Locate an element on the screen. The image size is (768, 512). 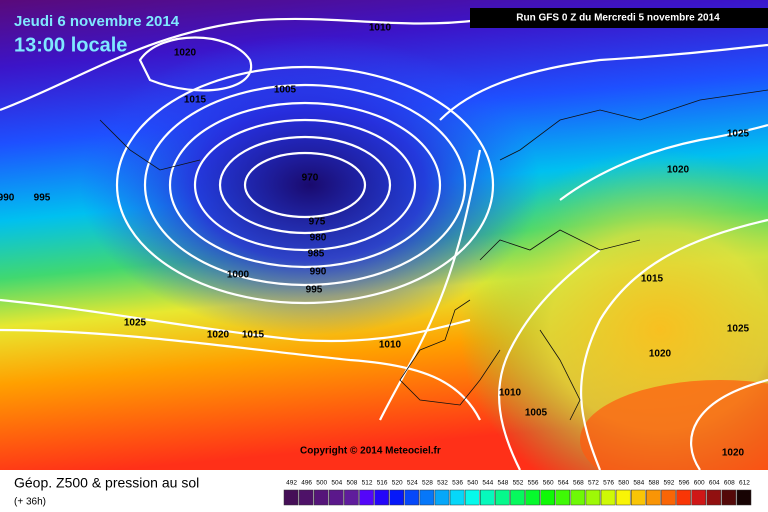
legend-label: 564 is located at coordinates (563, 483).